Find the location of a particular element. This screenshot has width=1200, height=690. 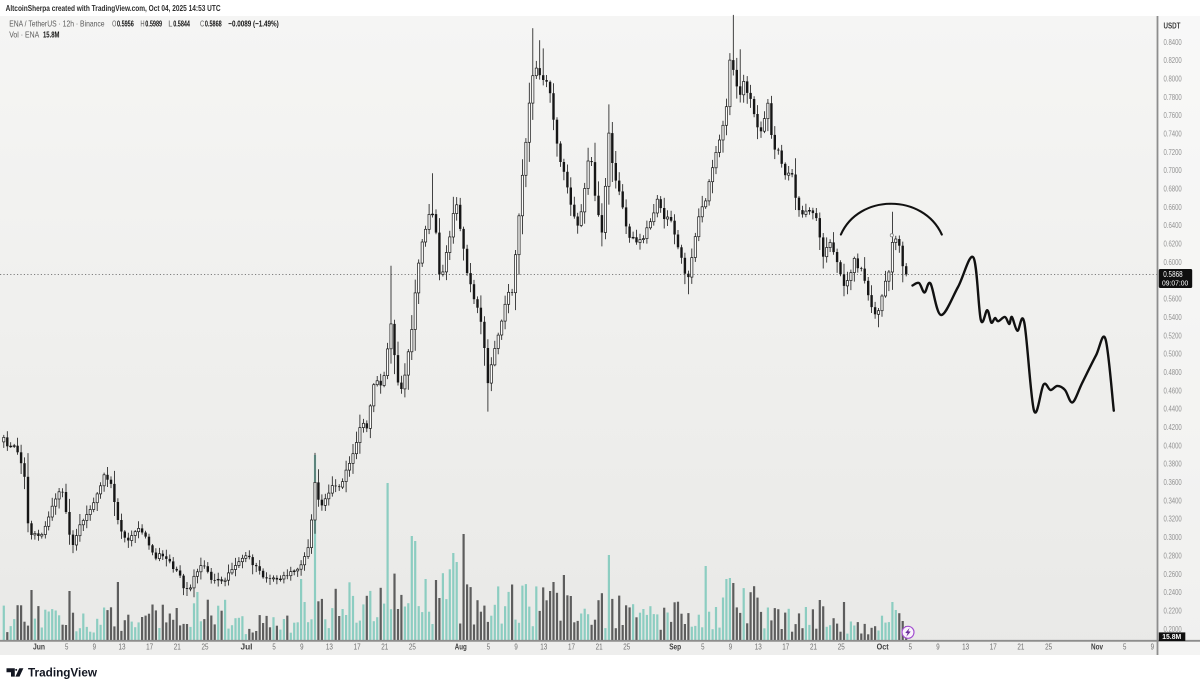

svg-text: 0.6400 is located at coordinates (1173, 225).